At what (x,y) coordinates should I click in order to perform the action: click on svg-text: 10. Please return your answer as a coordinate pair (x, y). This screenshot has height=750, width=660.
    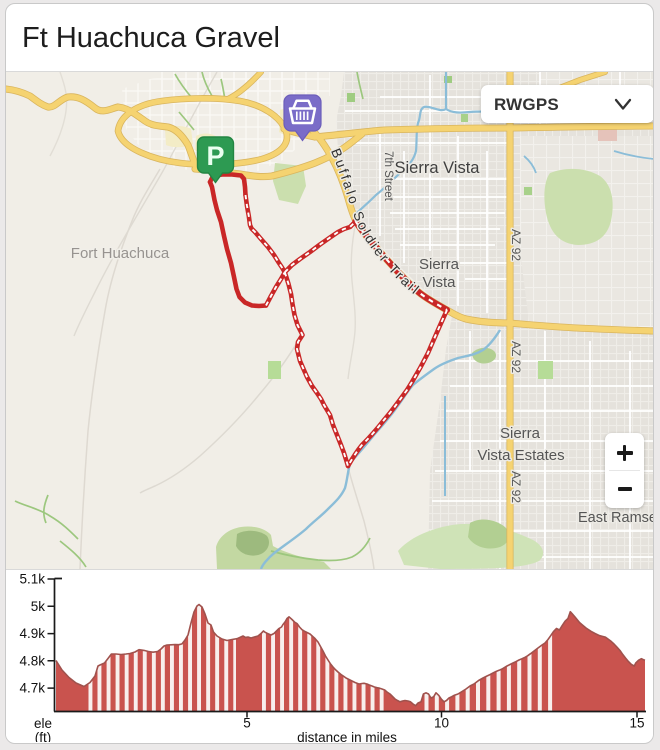
    Looking at the image, I should click on (441, 723).